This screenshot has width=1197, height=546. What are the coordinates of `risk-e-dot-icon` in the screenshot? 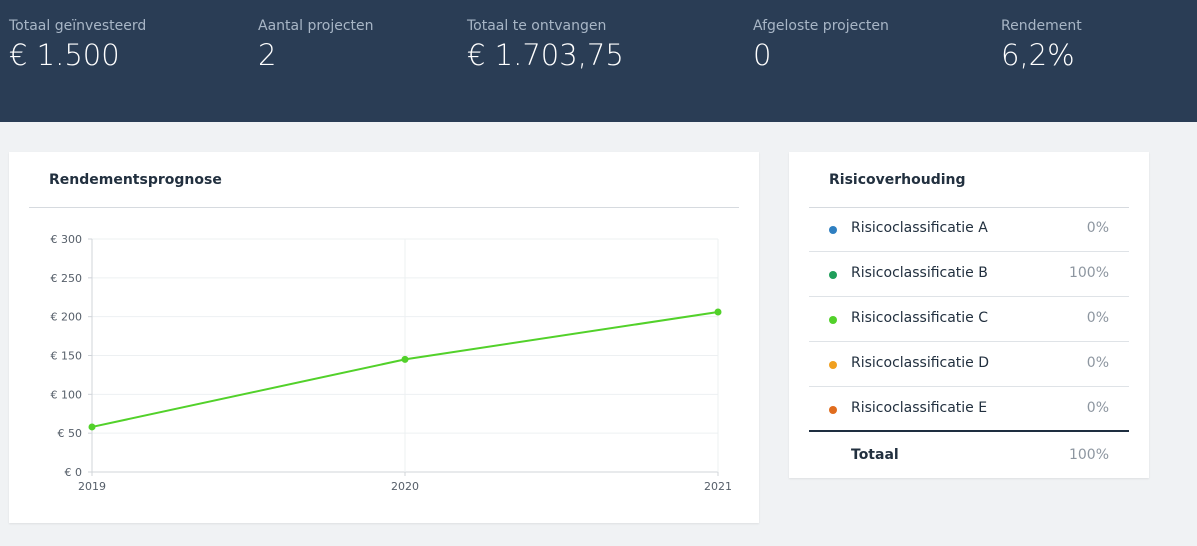 It's located at (833, 410).